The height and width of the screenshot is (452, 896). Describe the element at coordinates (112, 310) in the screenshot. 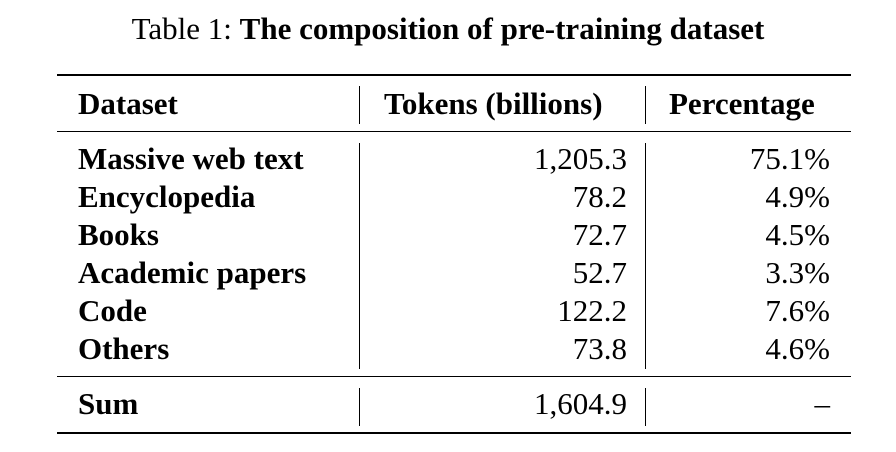

I see `row-dataset: Code` at that location.